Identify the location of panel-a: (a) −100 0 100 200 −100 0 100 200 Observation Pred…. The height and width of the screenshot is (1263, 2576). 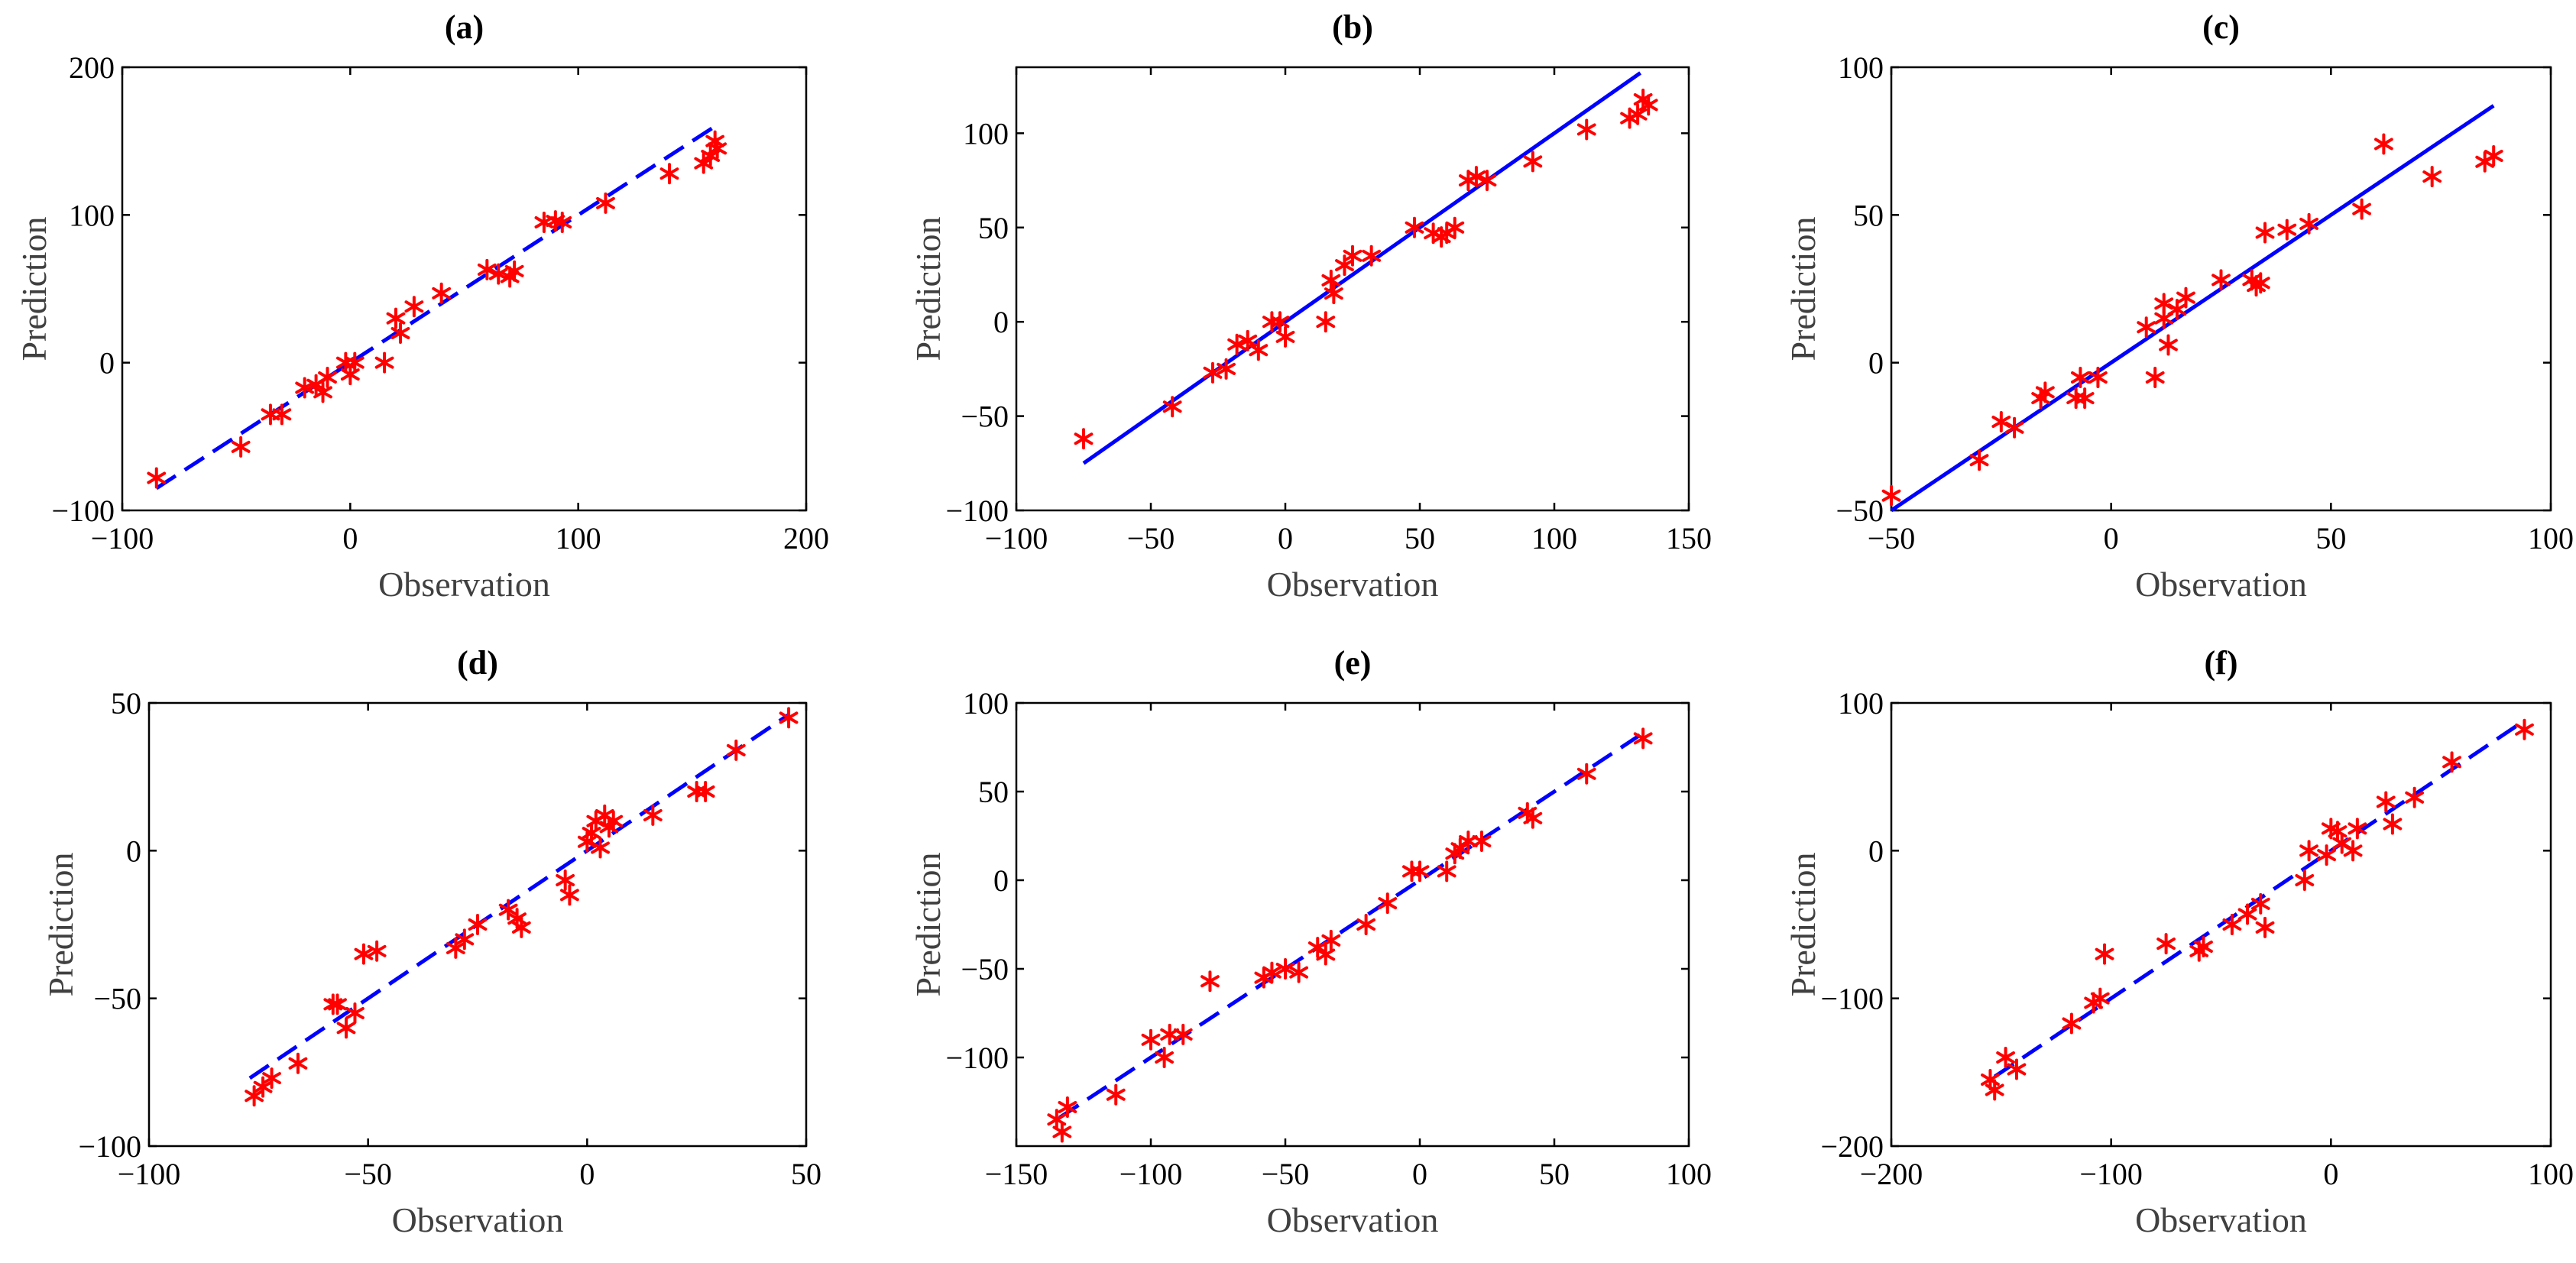
(422, 306).